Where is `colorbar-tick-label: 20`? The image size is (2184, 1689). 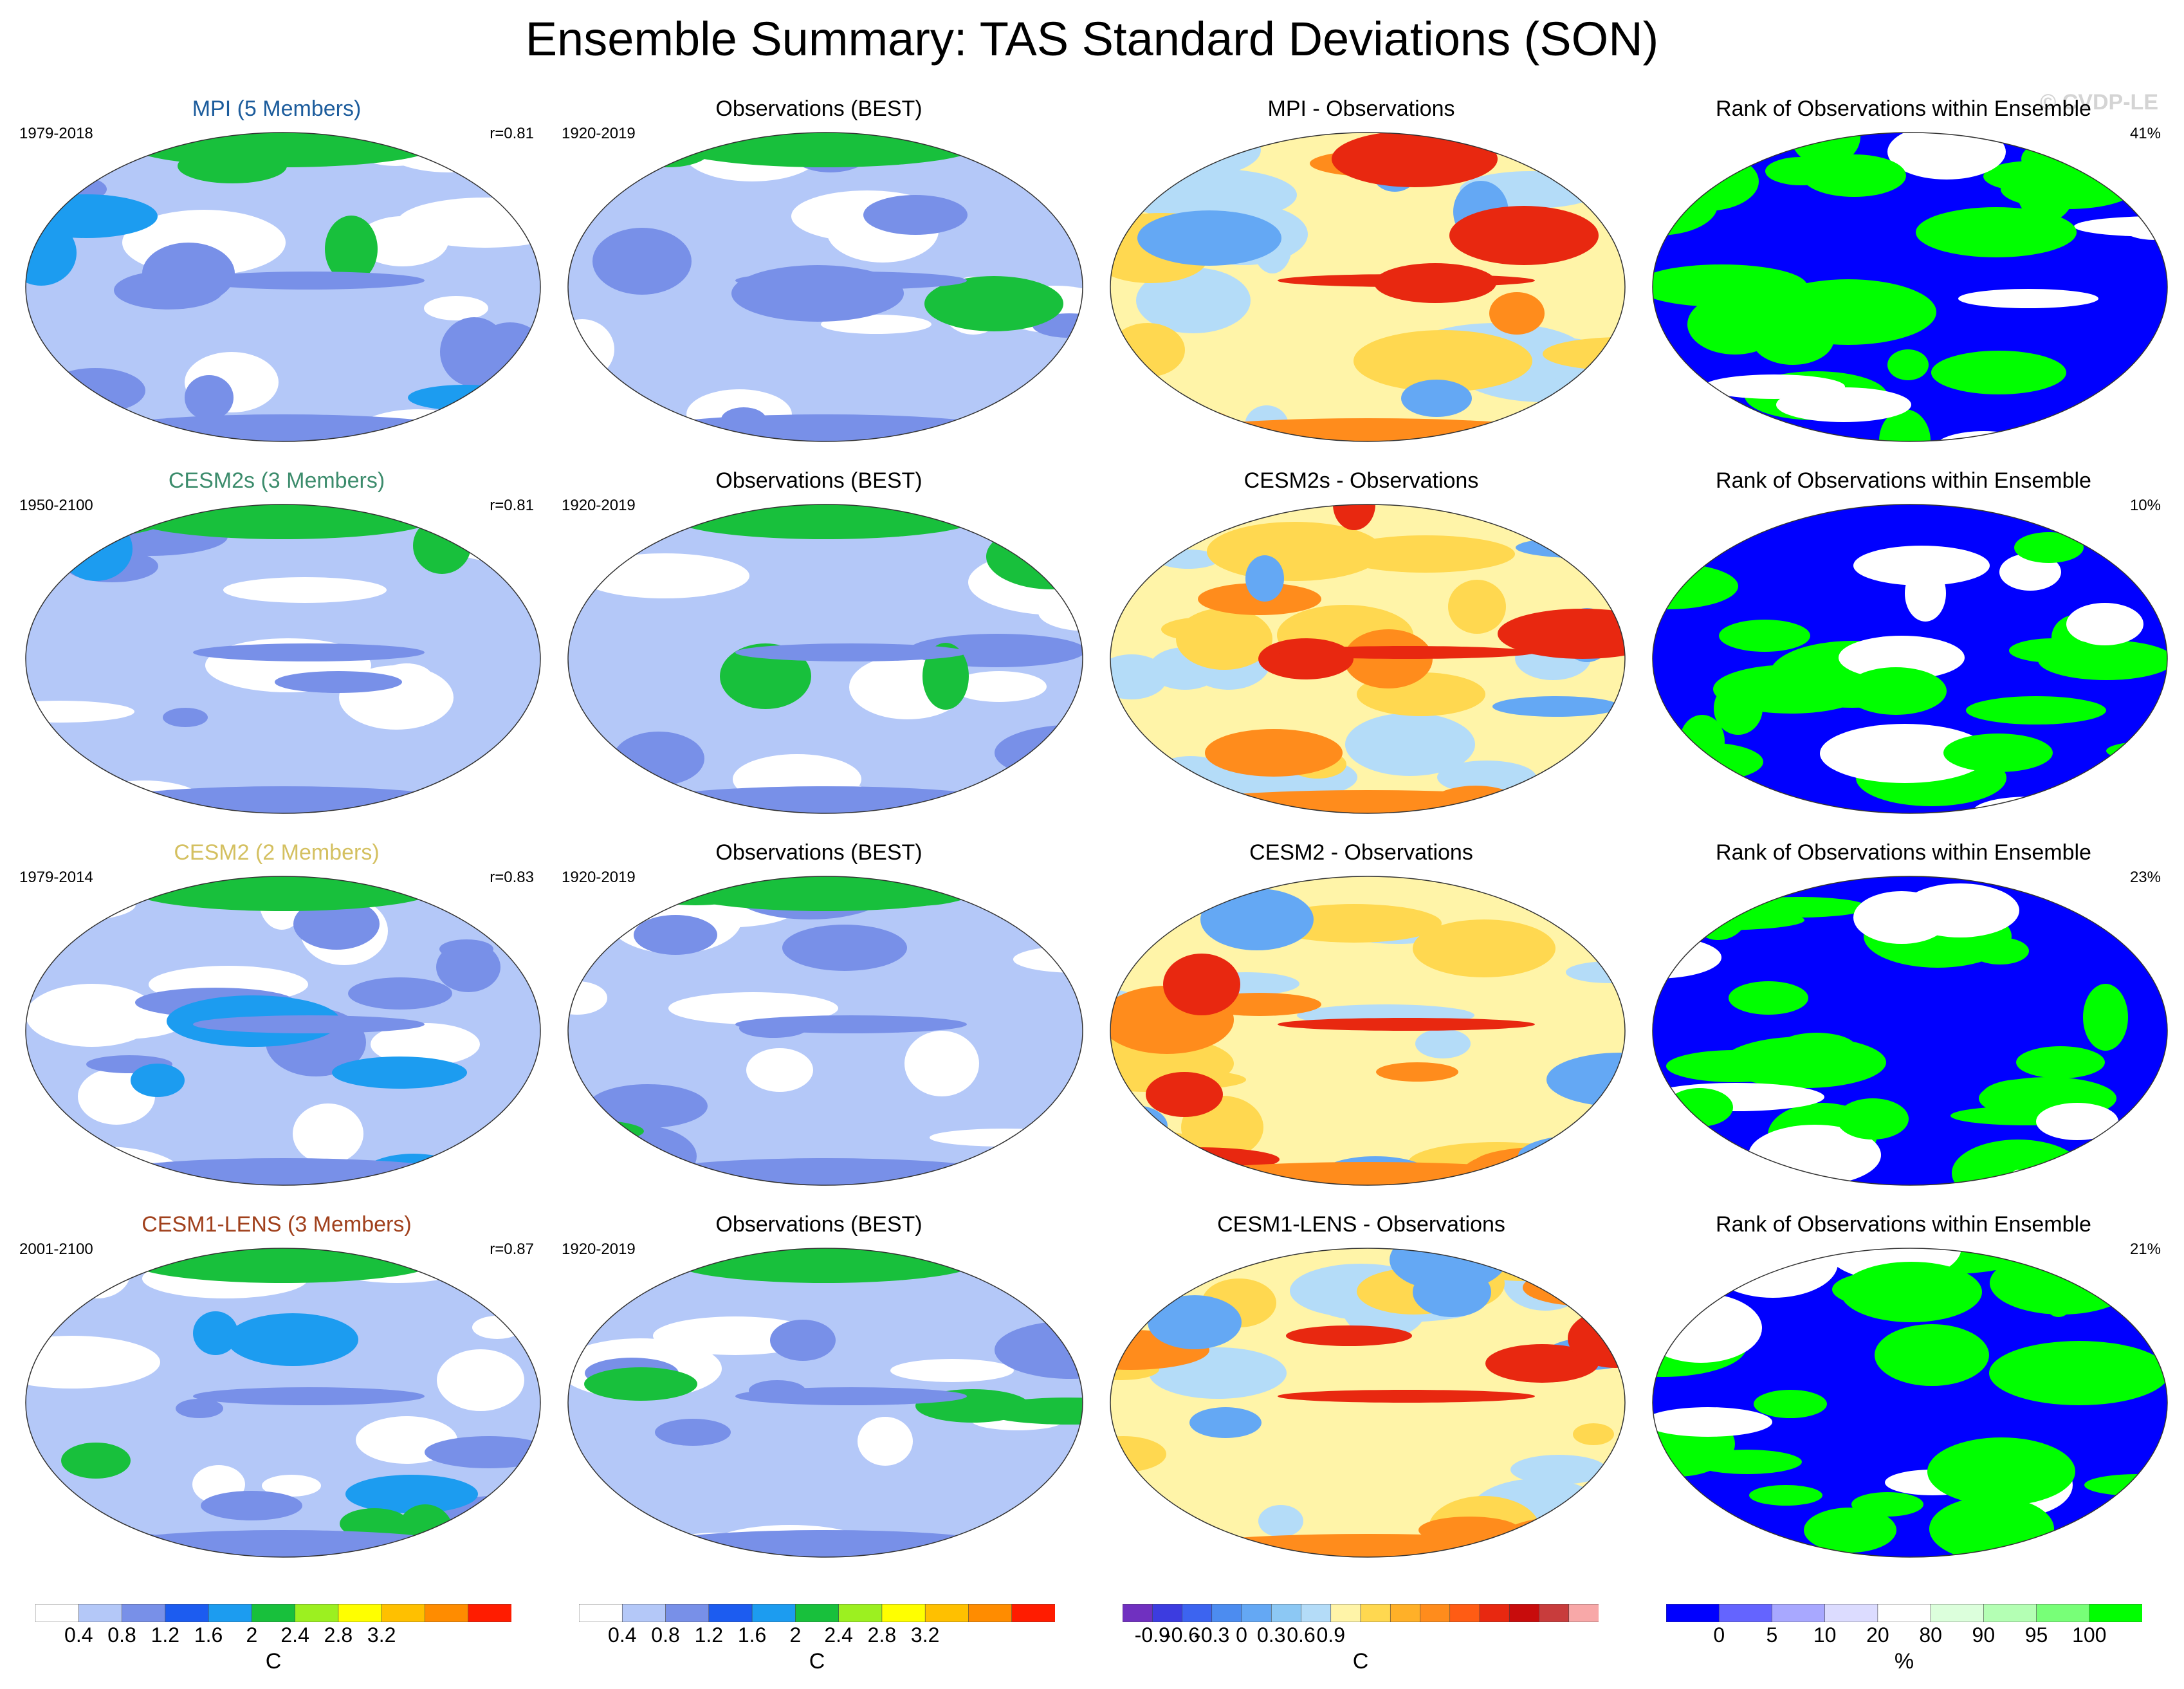
colorbar-tick-label: 20 is located at coordinates (1878, 1635).